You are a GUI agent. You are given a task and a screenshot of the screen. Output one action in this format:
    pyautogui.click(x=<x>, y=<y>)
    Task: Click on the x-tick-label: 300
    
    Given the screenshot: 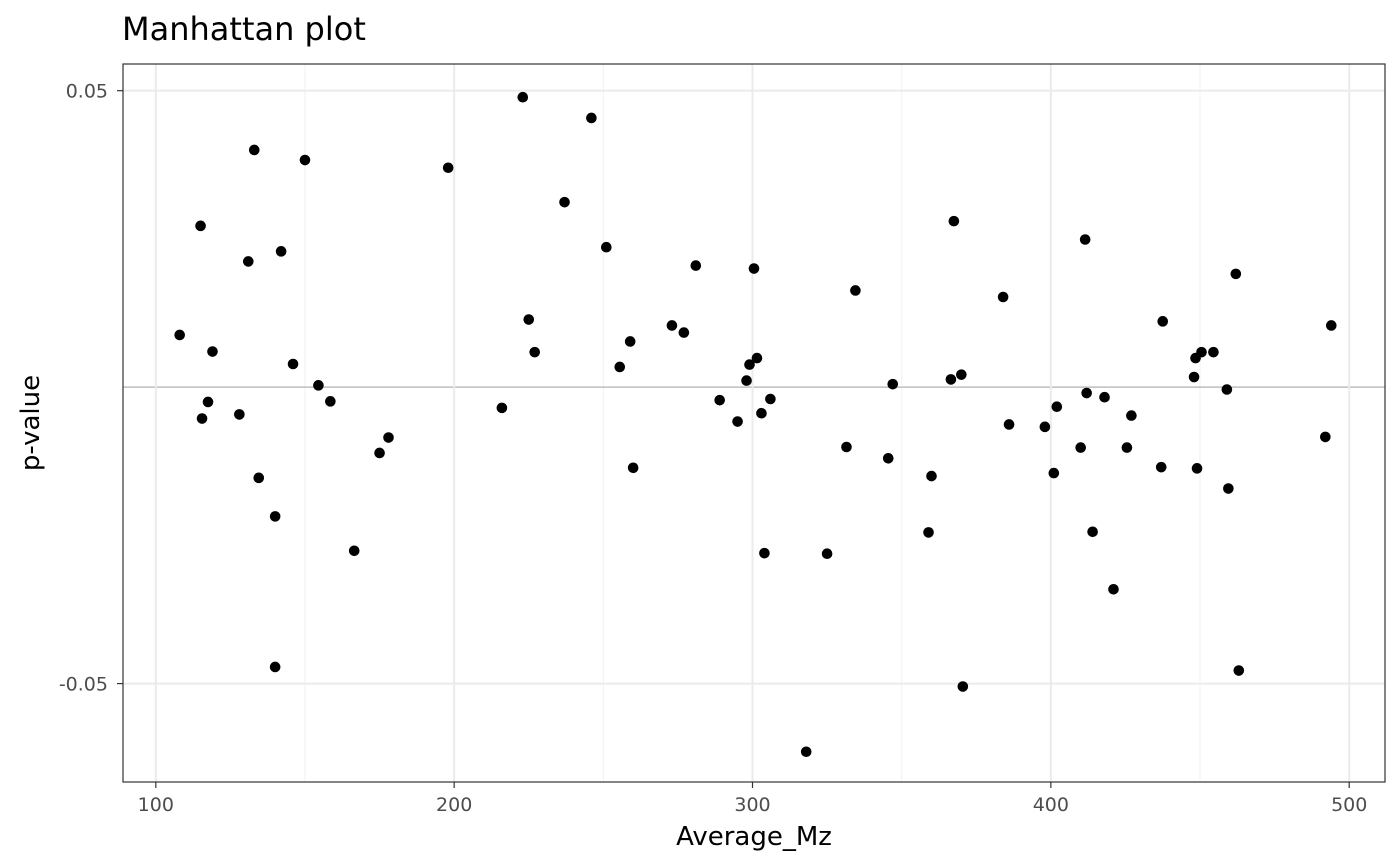 What is the action you would take?
    pyautogui.click(x=752, y=805)
    